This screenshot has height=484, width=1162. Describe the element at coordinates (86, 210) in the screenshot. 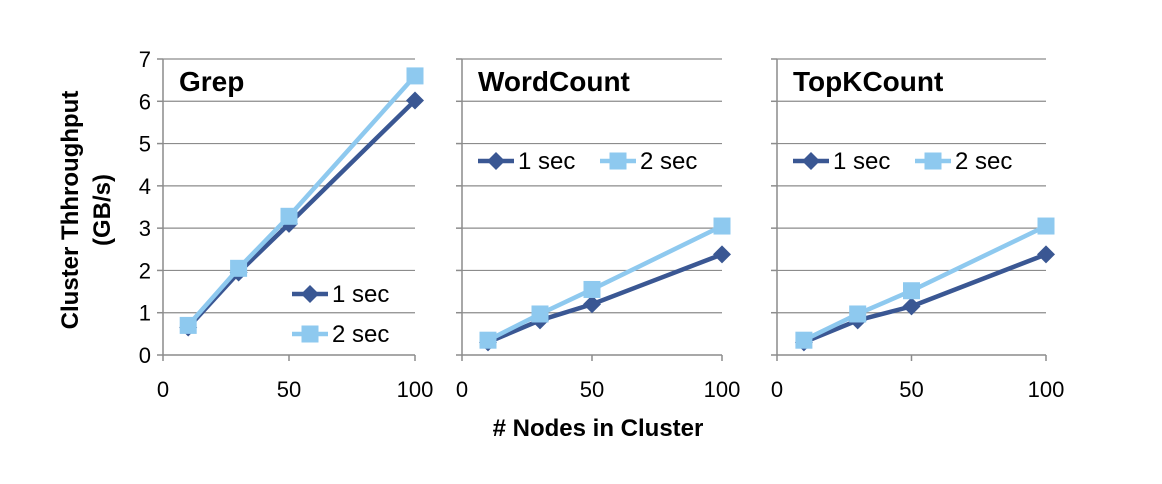

I see `y-axis-title: Cluster Thhroughput (GB/s)` at that location.